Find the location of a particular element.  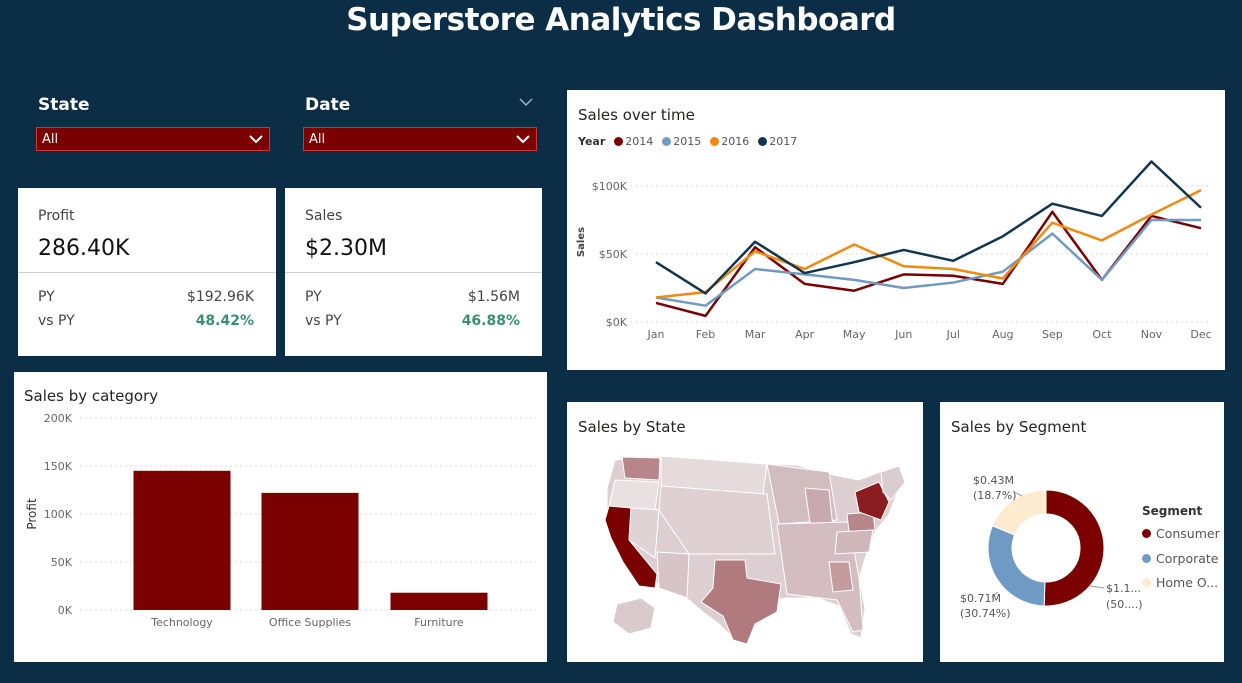

donut-slice-home-office is located at coordinates (1019, 512).